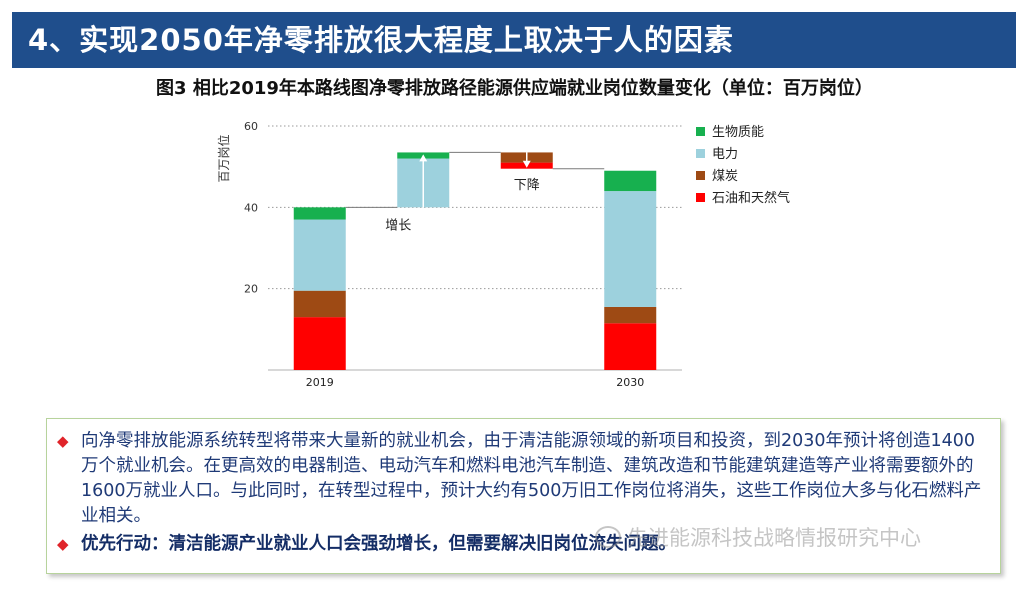  What do you see at coordinates (725, 176) in the screenshot?
I see `legend-label: 煤炭` at bounding box center [725, 176].